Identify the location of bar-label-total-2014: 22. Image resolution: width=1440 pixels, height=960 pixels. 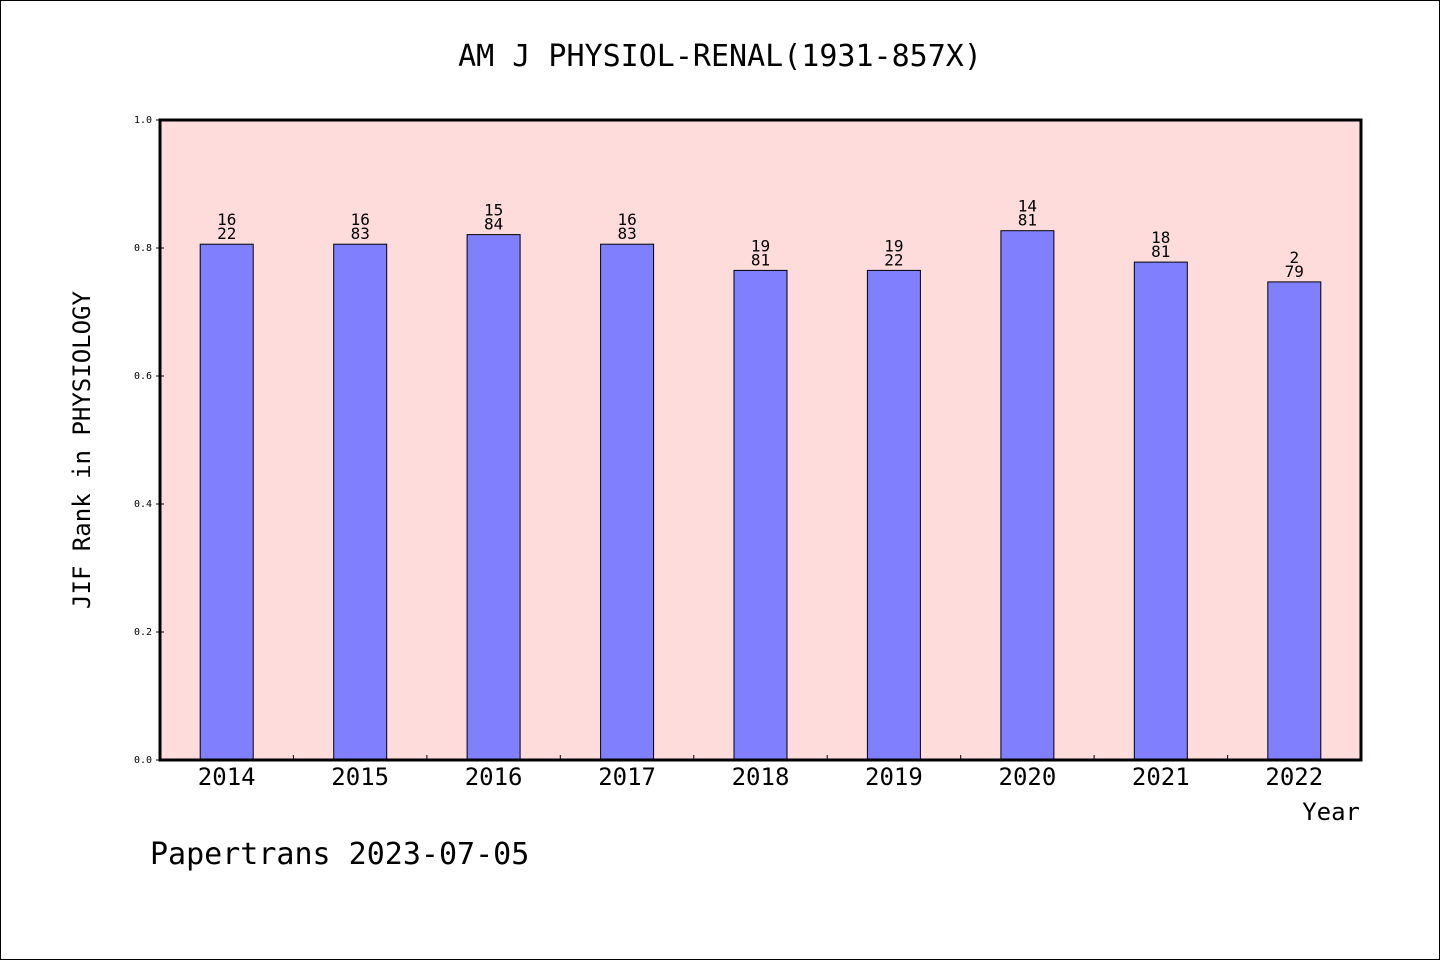
(226, 233).